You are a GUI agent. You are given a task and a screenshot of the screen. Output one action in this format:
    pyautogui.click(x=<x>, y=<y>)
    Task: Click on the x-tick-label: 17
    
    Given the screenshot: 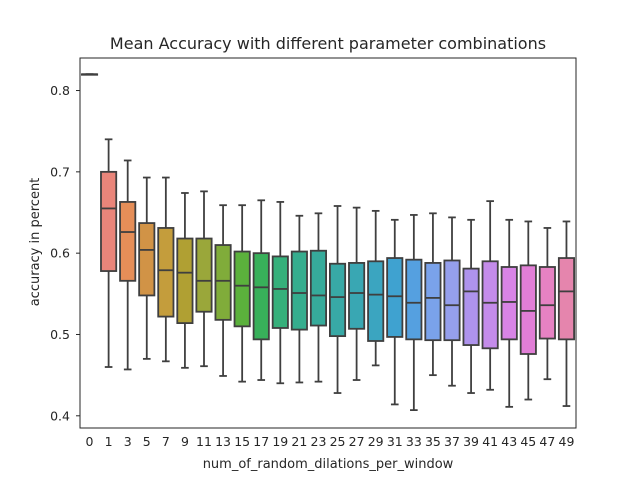 What is the action you would take?
    pyautogui.click(x=261, y=441)
    